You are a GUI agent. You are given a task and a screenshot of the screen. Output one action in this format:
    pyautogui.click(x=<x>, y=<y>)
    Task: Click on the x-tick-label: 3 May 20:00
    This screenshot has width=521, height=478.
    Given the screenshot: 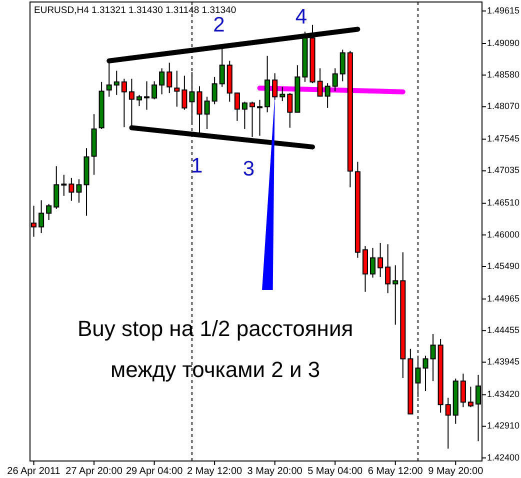 What is the action you would take?
    pyautogui.click(x=275, y=471)
    